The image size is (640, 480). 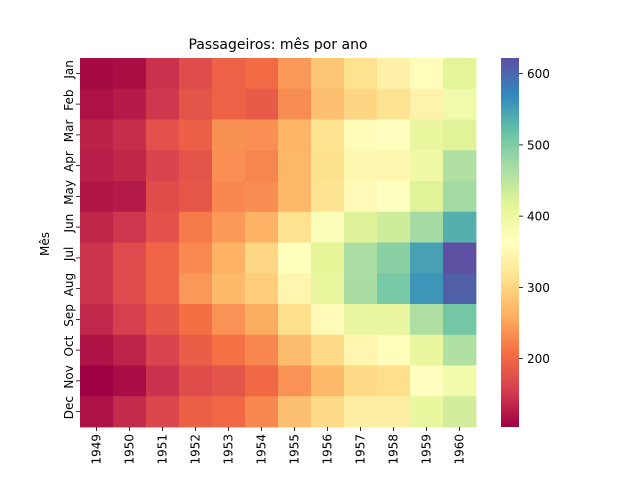 What do you see at coordinates (69, 315) in the screenshot?
I see `y-tick-label: Sep` at bounding box center [69, 315].